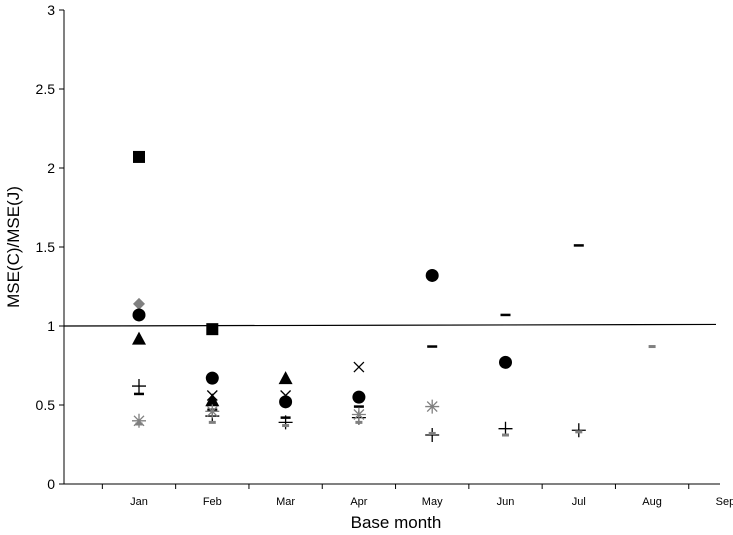 The height and width of the screenshot is (535, 733). I want to click on y-tick-label: 2.5, so click(46, 89).